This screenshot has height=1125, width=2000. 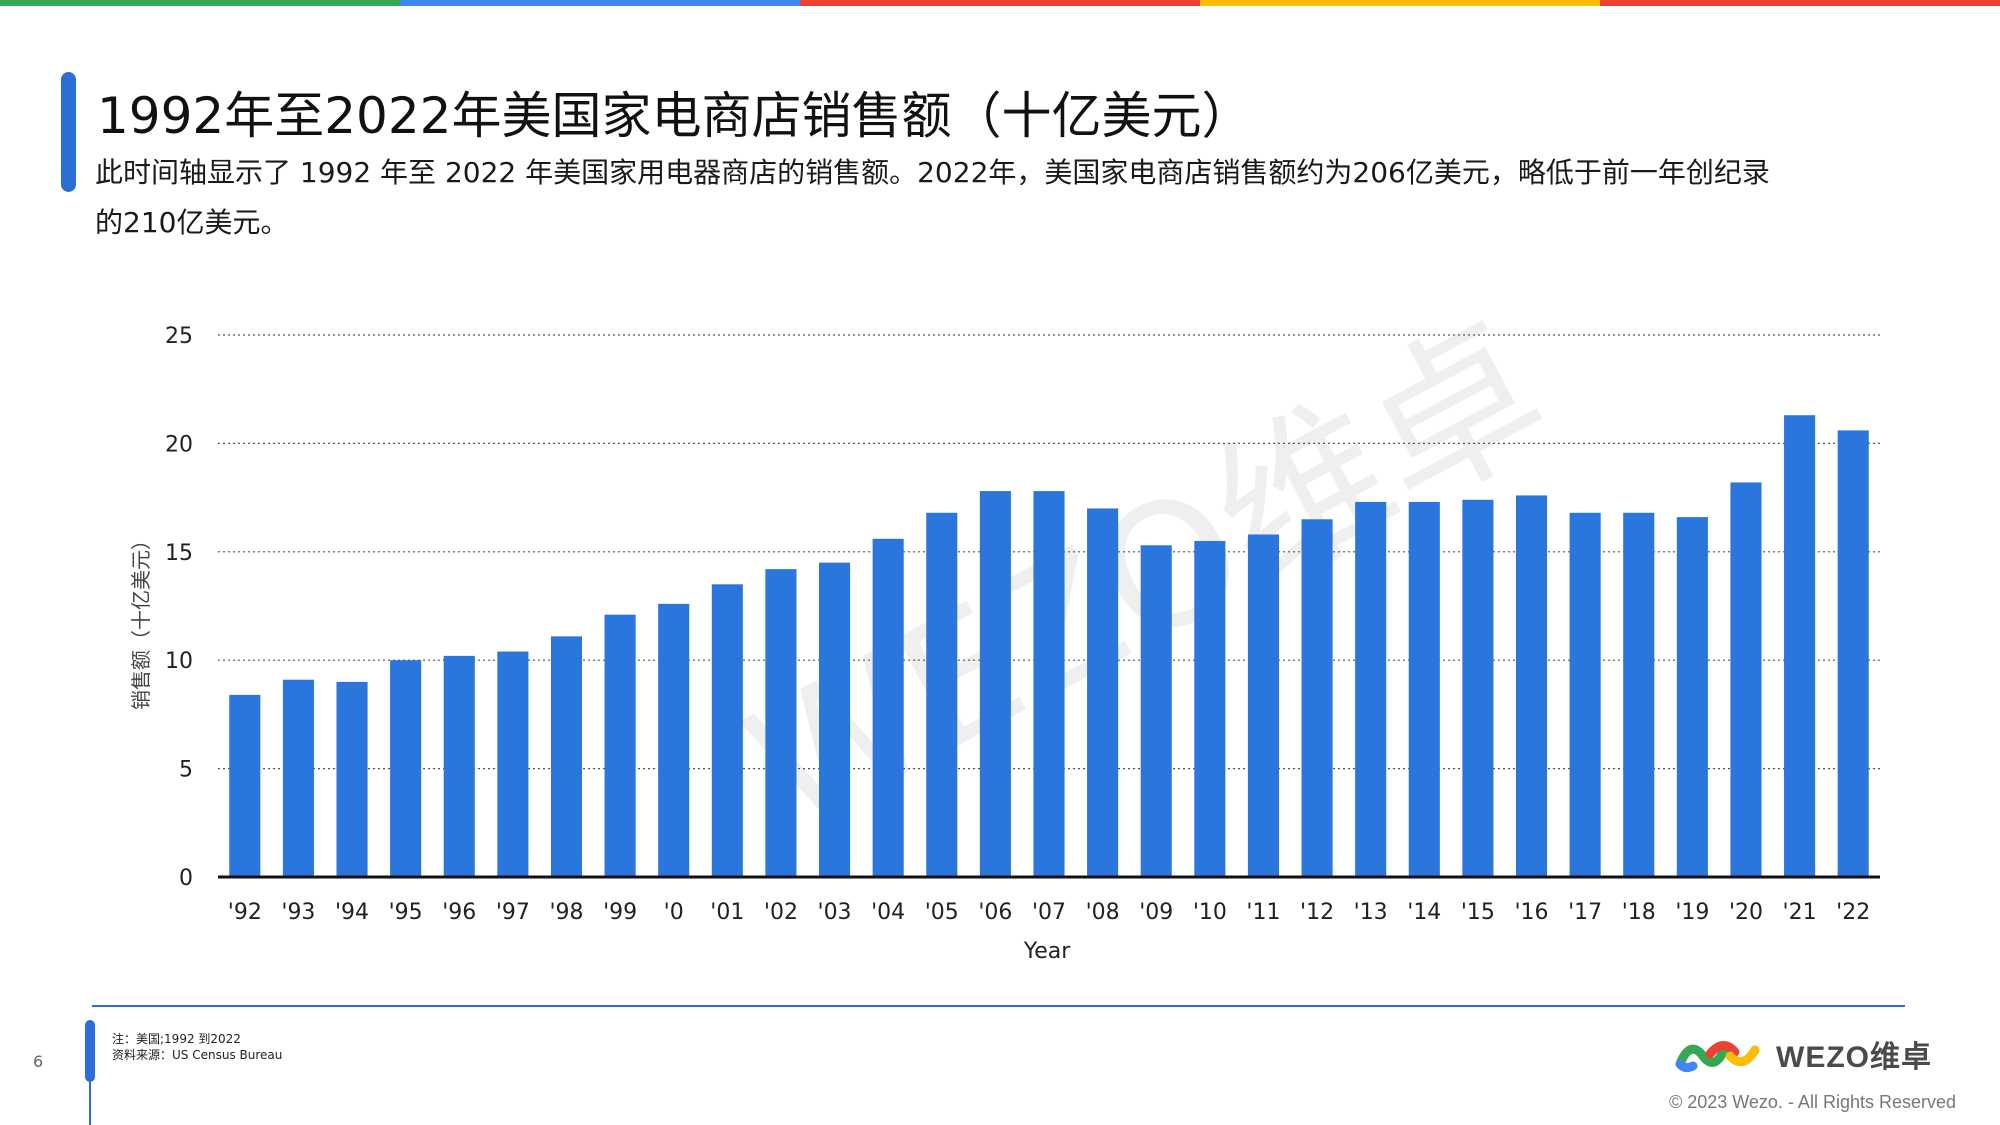 What do you see at coordinates (68, 132) in the screenshot?
I see `title-accent-bar` at bounding box center [68, 132].